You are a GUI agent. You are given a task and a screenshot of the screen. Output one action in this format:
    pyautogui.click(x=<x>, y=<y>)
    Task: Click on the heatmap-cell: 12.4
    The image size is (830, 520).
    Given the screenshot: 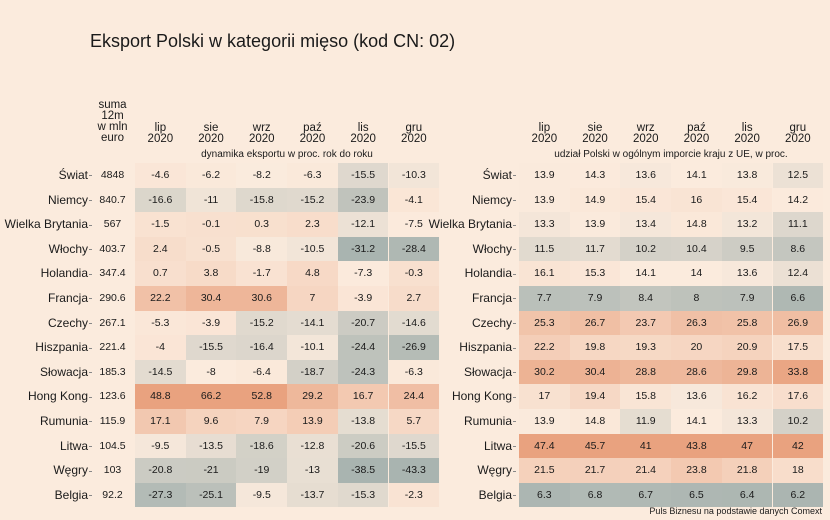 What is the action you would take?
    pyautogui.click(x=798, y=273)
    